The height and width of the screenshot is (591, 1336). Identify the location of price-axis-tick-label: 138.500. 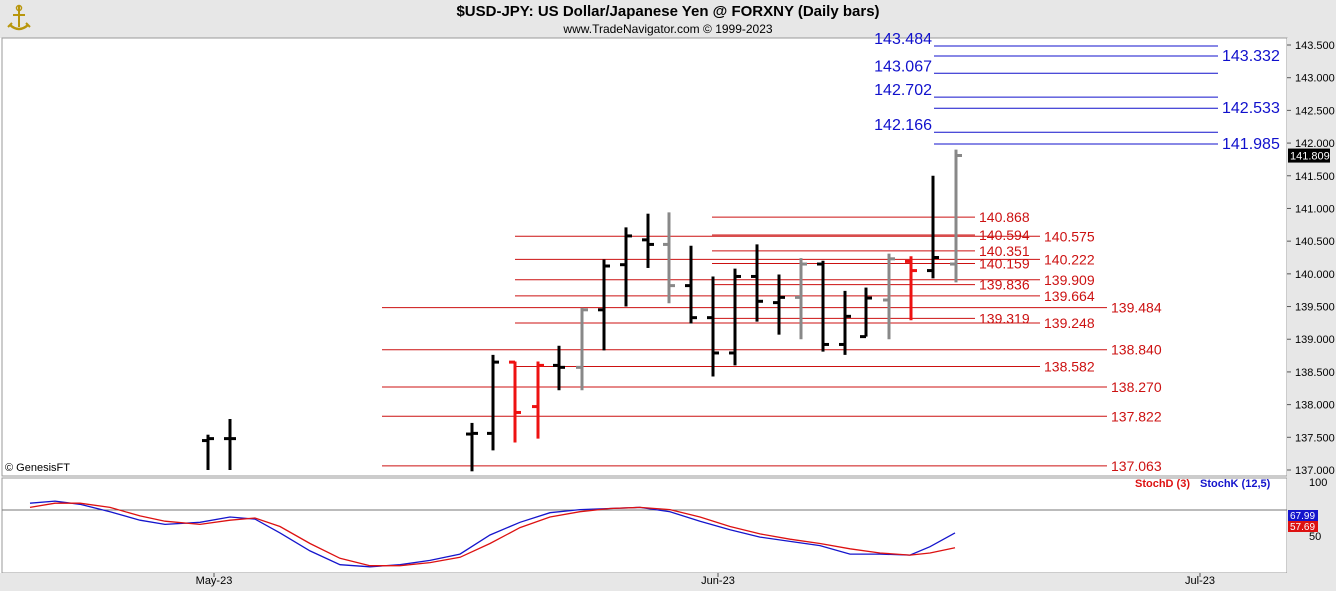
(1315, 373).